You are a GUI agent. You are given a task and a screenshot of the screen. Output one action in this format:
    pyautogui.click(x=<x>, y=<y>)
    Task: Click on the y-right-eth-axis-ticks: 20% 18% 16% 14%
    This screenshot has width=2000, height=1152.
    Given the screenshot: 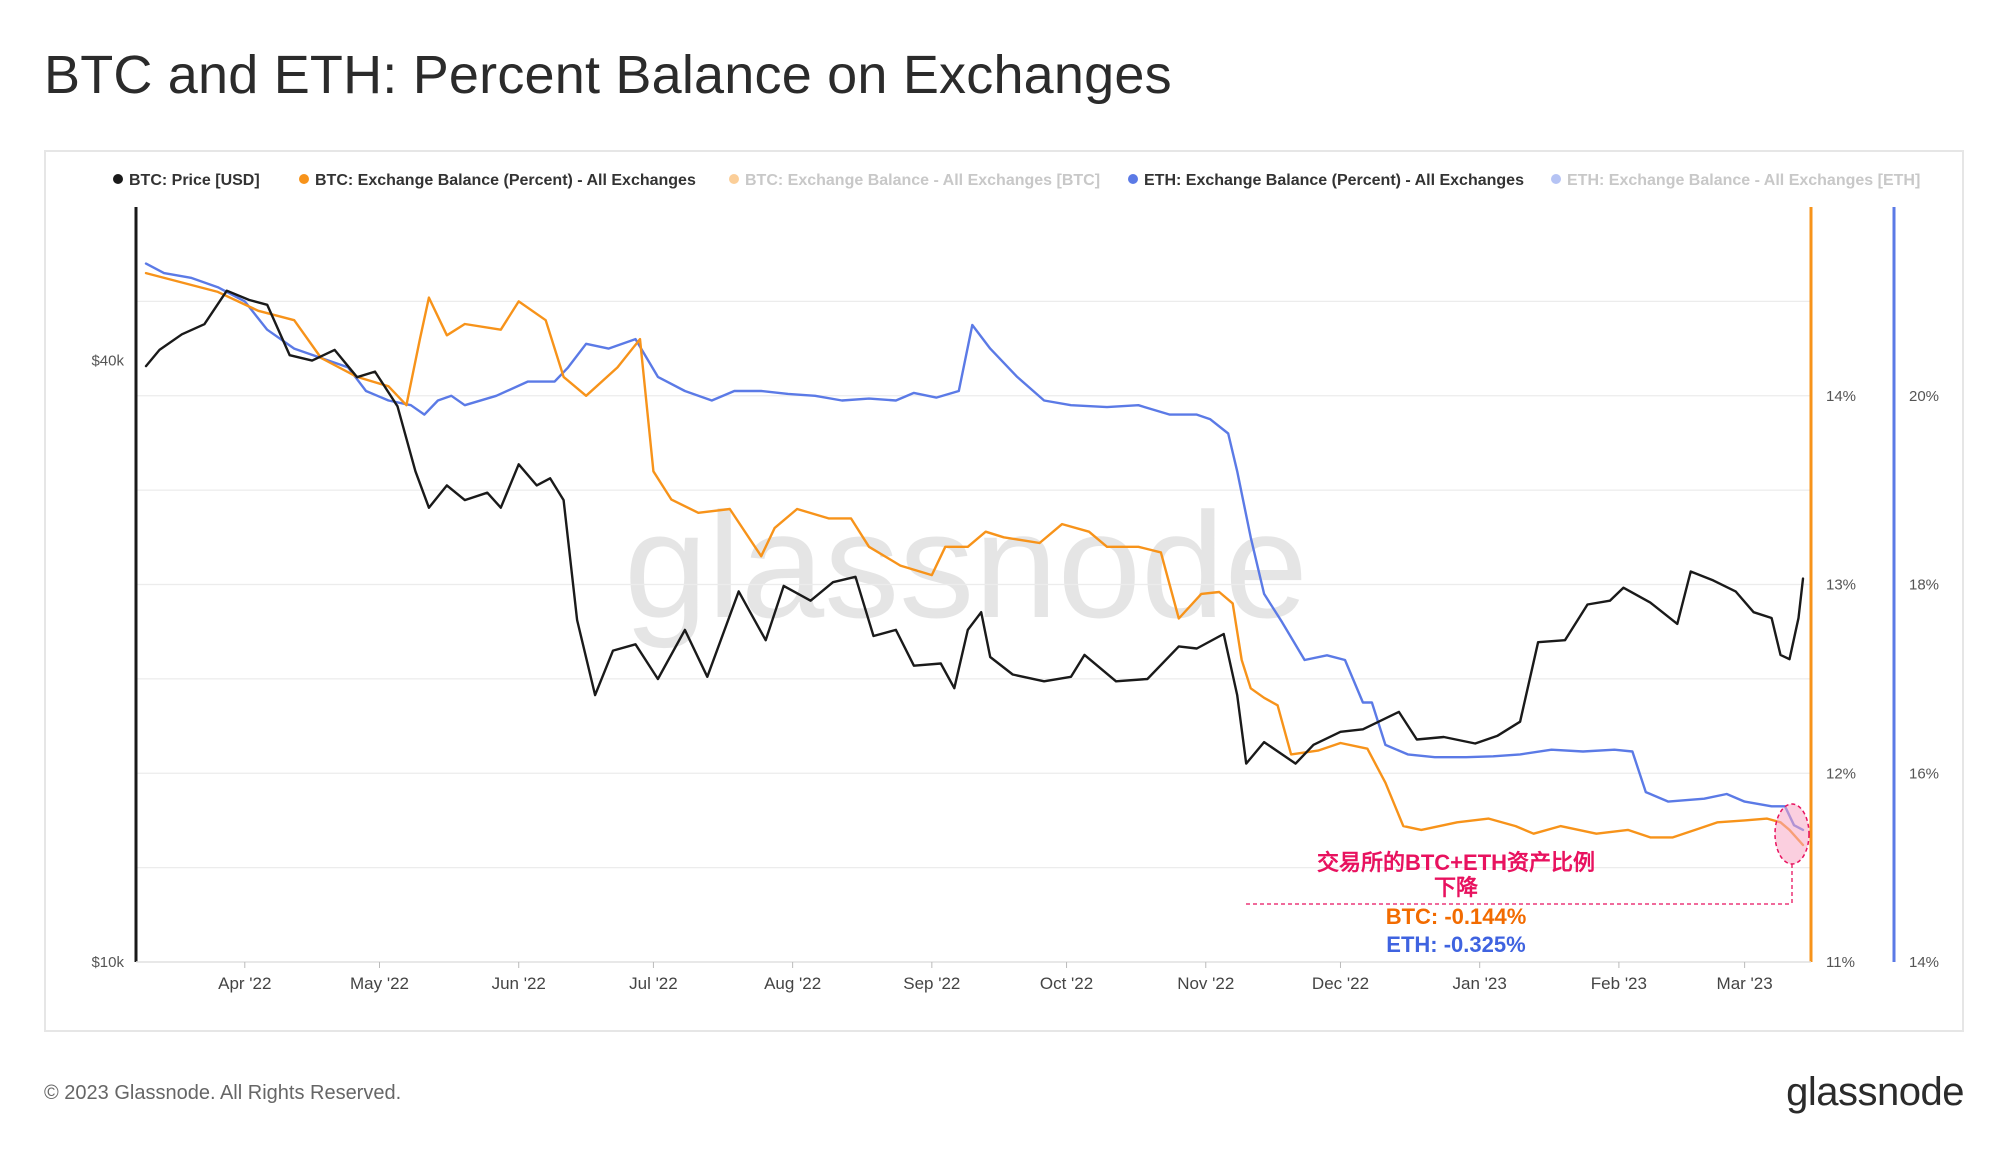 What is the action you would take?
    pyautogui.click(x=1924, y=679)
    